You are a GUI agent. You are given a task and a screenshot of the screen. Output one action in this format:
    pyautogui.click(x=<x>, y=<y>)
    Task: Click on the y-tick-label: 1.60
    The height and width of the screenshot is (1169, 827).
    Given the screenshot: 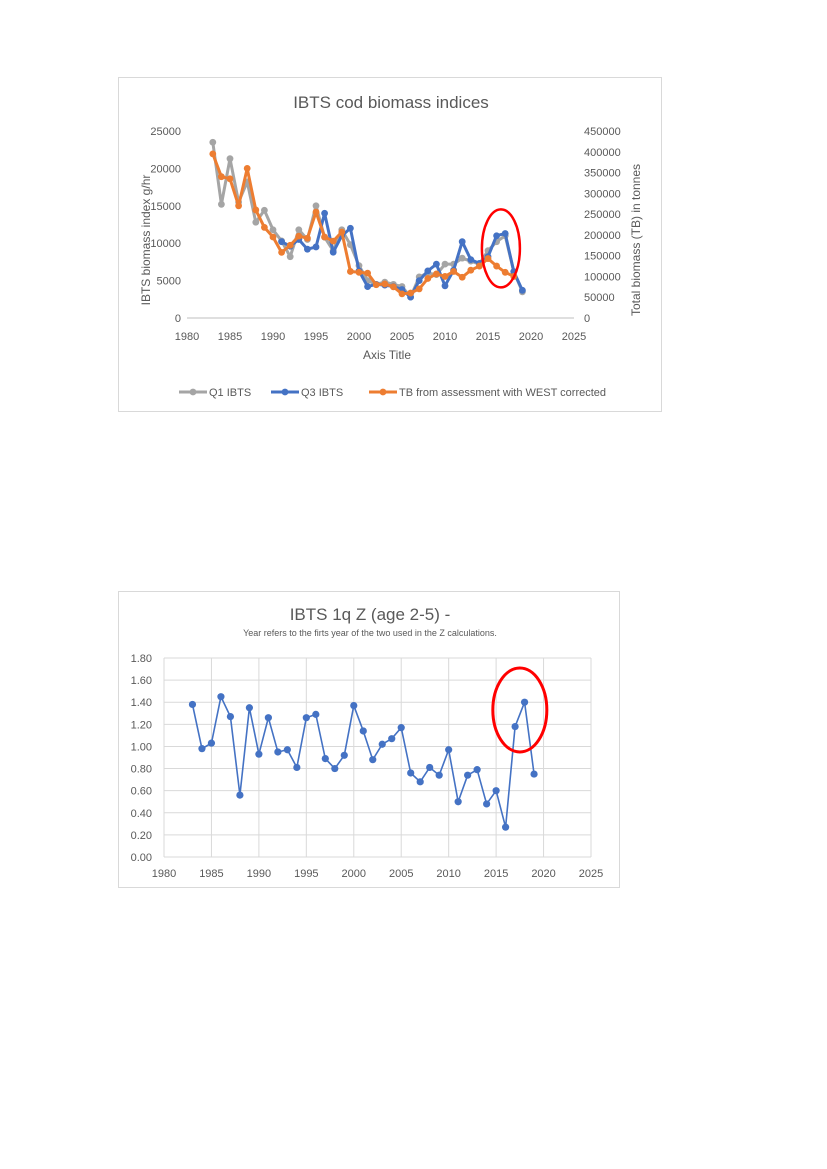 What is the action you would take?
    pyautogui.click(x=141, y=681)
    